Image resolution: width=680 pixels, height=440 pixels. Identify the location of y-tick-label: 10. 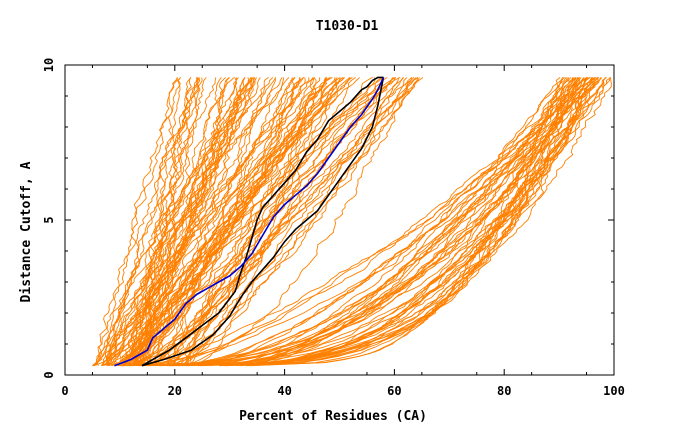
(49, 65).